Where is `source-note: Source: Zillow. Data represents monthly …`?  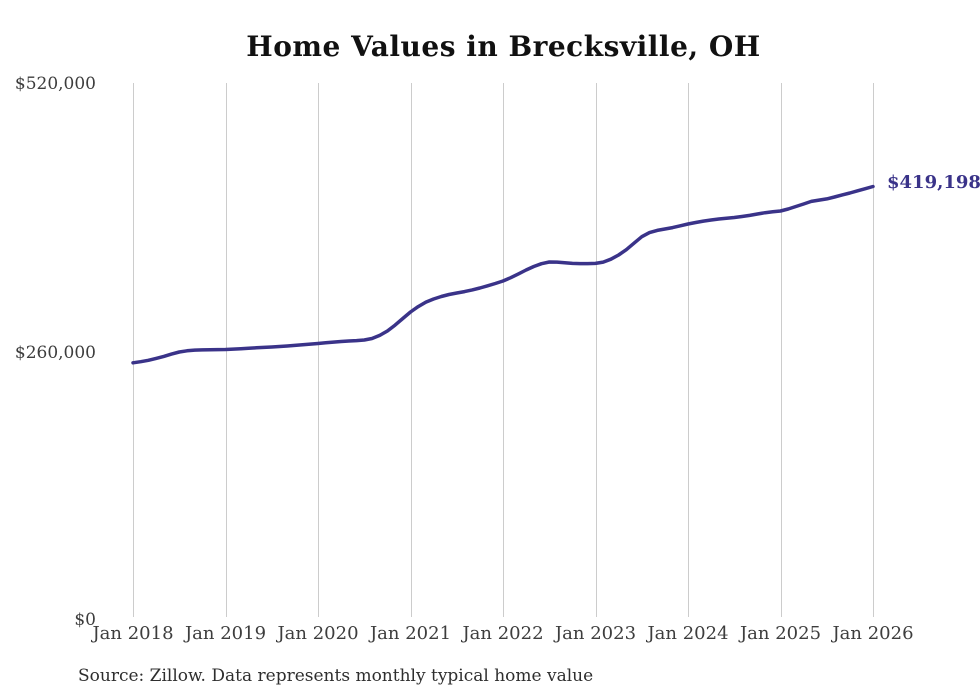 source-note: Source: Zillow. Data represents monthly … is located at coordinates (336, 676).